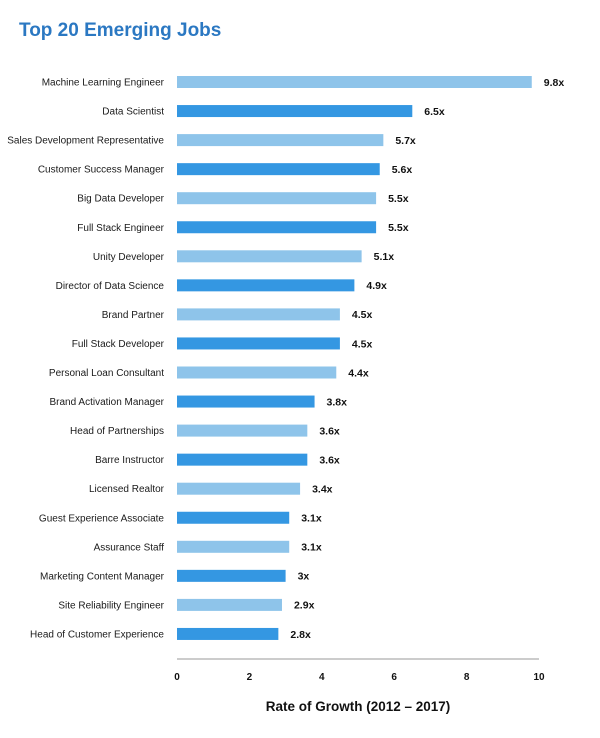  What do you see at coordinates (402, 170) in the screenshot?
I see `value-label: 5.6x` at bounding box center [402, 170].